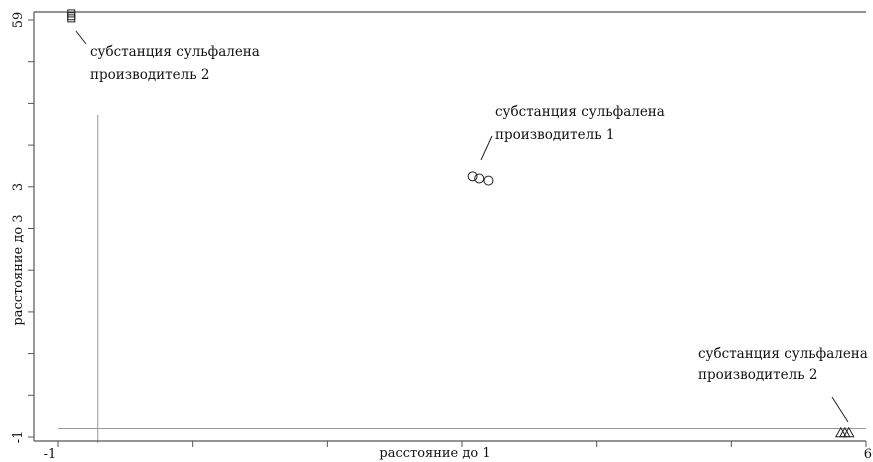 This screenshot has width=873, height=462. Describe the element at coordinates (868, 454) in the screenshot. I see `x-tick-label: 60` at that location.